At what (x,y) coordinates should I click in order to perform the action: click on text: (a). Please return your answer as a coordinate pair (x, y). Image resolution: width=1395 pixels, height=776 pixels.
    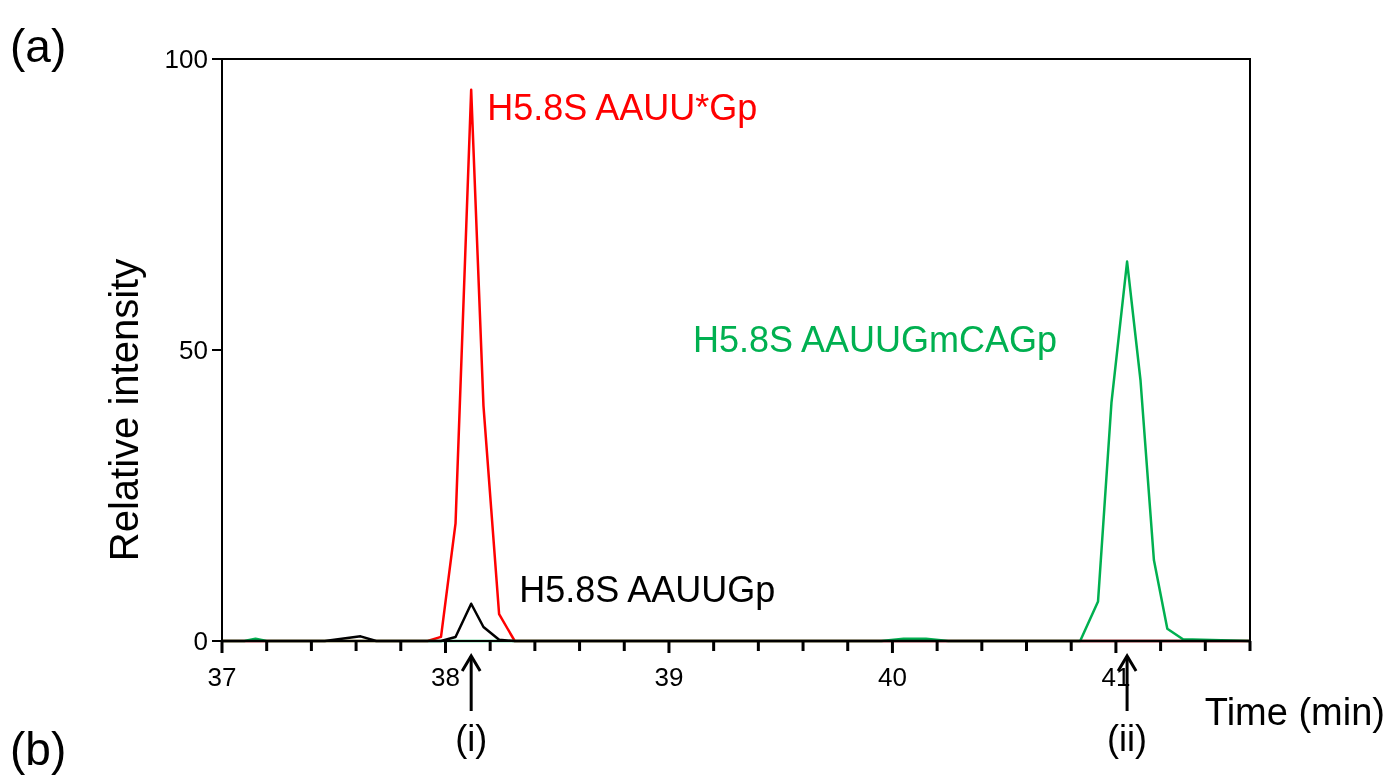
    Looking at the image, I should click on (38, 46).